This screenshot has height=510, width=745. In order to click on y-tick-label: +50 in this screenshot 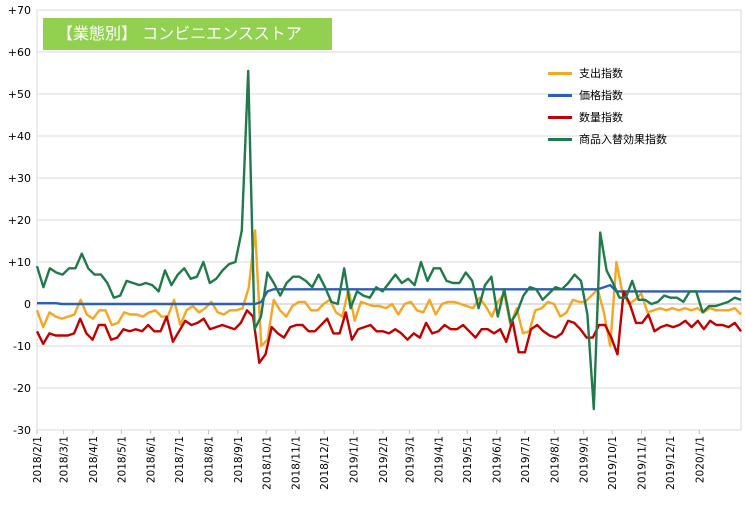, I will do `click(19, 94)`.